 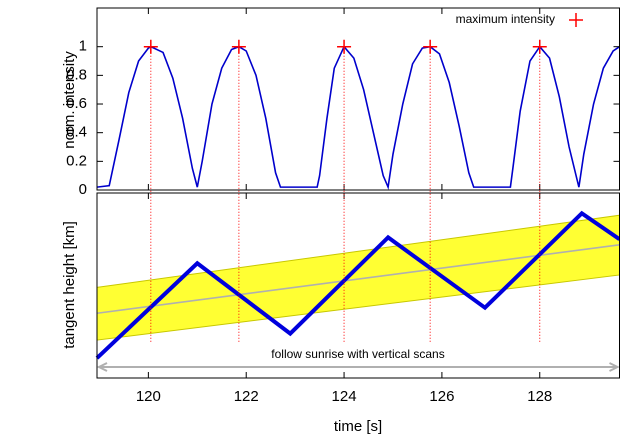 I want to click on y-tick-label: 0, so click(x=83, y=189).